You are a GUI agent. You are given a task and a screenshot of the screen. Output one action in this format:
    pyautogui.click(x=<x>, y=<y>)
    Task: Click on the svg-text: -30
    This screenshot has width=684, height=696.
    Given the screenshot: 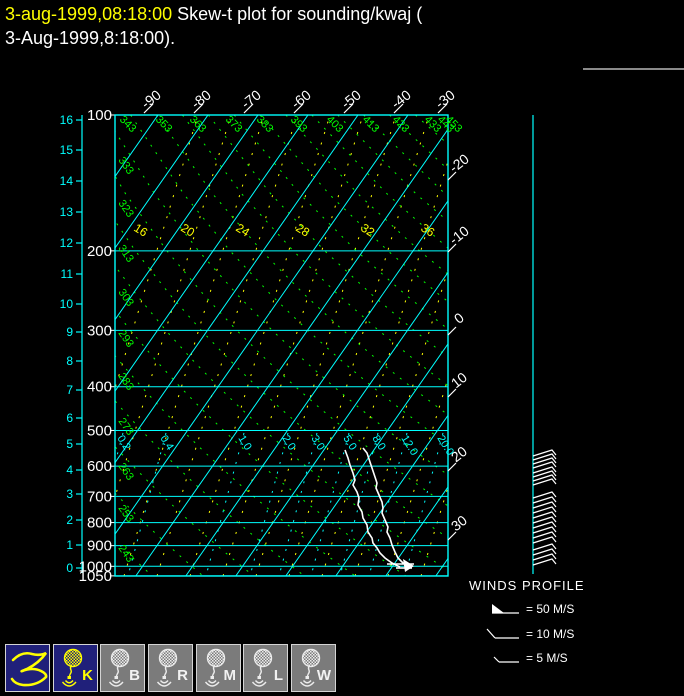 What is the action you would take?
    pyautogui.click(x=445, y=98)
    